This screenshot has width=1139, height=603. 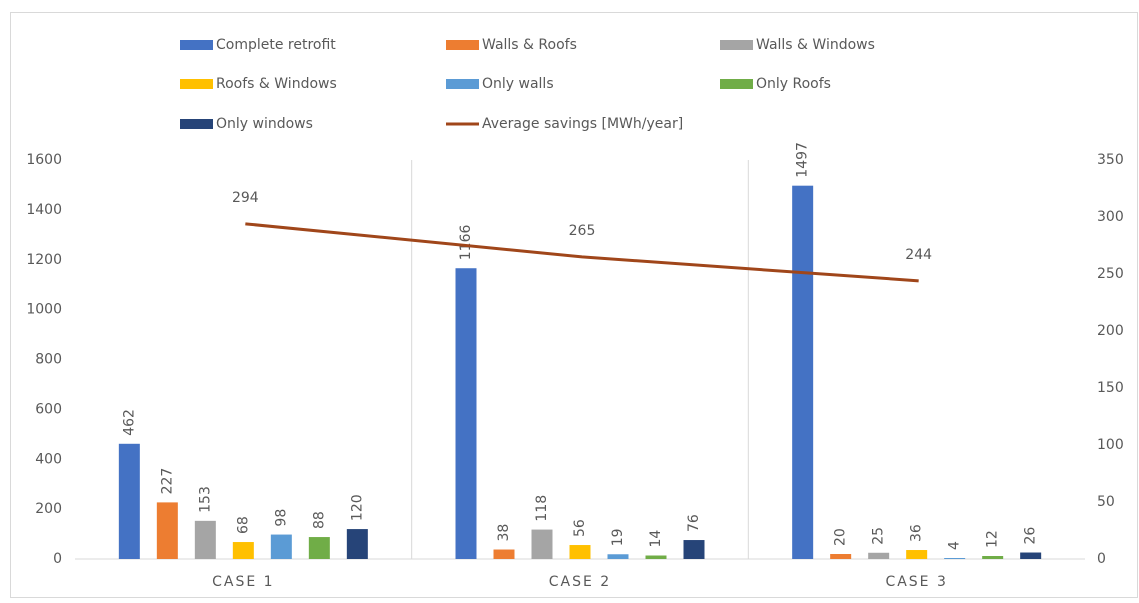 What do you see at coordinates (264, 124) in the screenshot?
I see `legend-label: Only windows` at bounding box center [264, 124].